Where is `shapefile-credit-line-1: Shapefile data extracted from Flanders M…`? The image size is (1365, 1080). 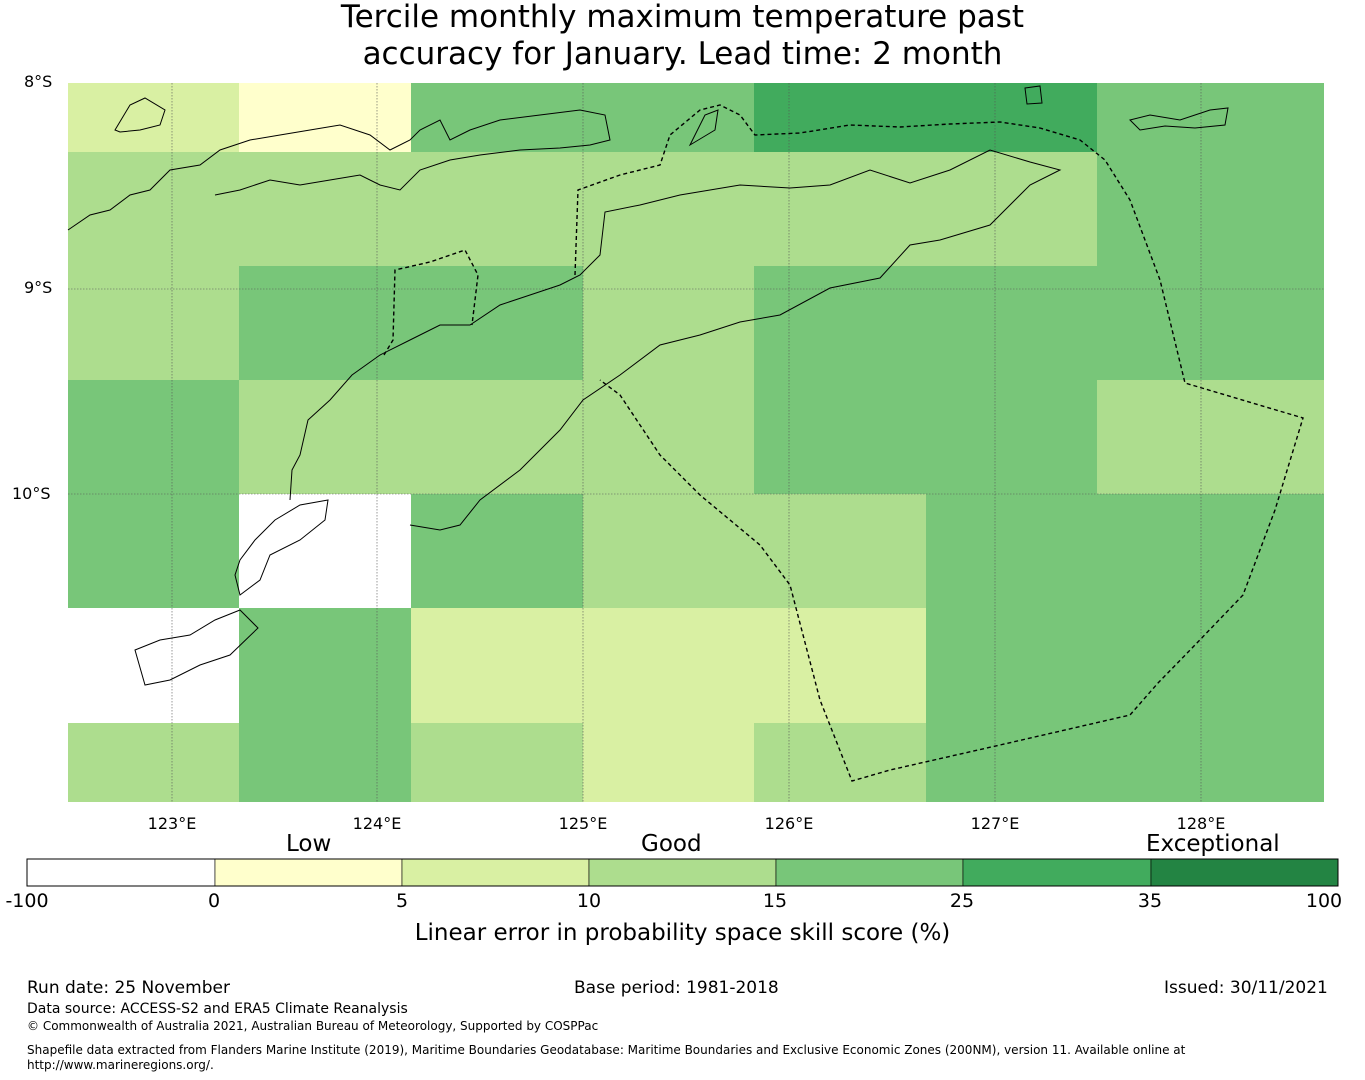 shapefile-credit-line-1: Shapefile data extracted from Flanders M… is located at coordinates (606, 1050).